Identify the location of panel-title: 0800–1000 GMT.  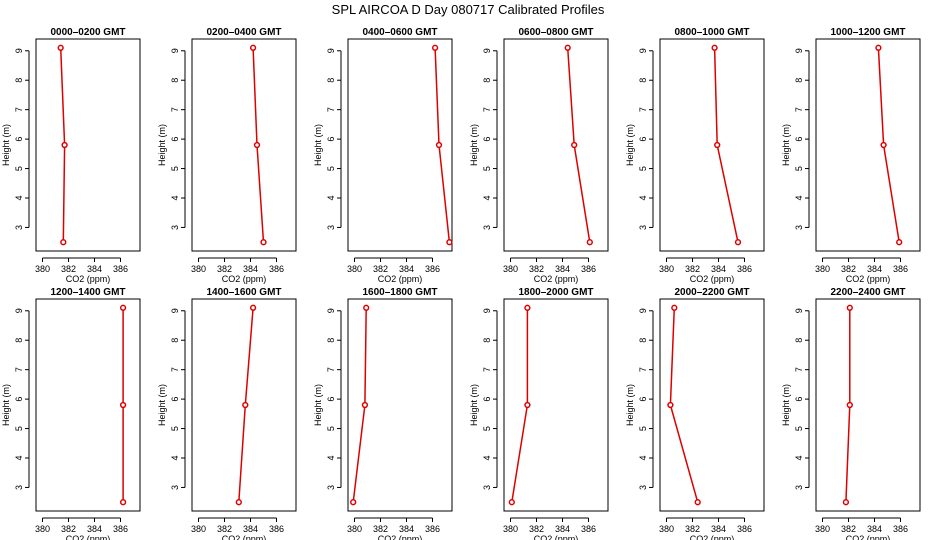
(711, 32).